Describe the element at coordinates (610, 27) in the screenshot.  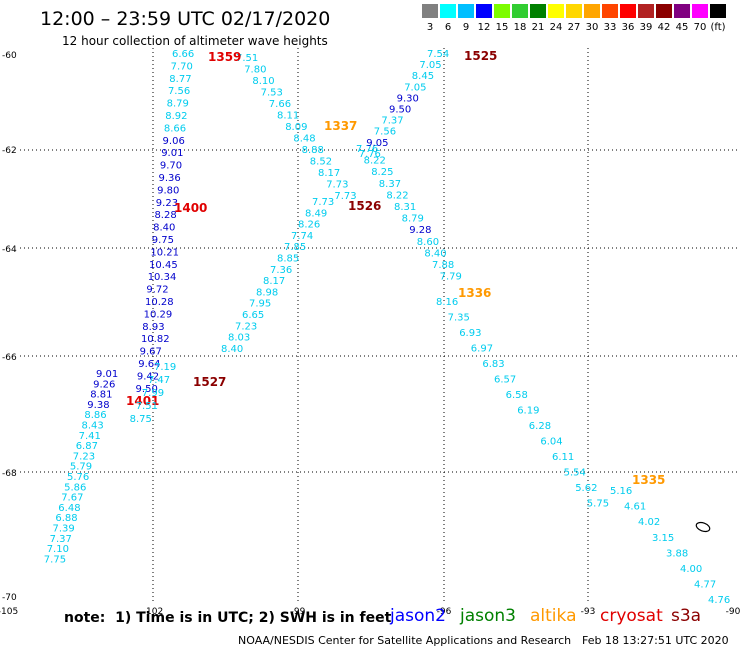
I see `scale-label: 33` at that location.